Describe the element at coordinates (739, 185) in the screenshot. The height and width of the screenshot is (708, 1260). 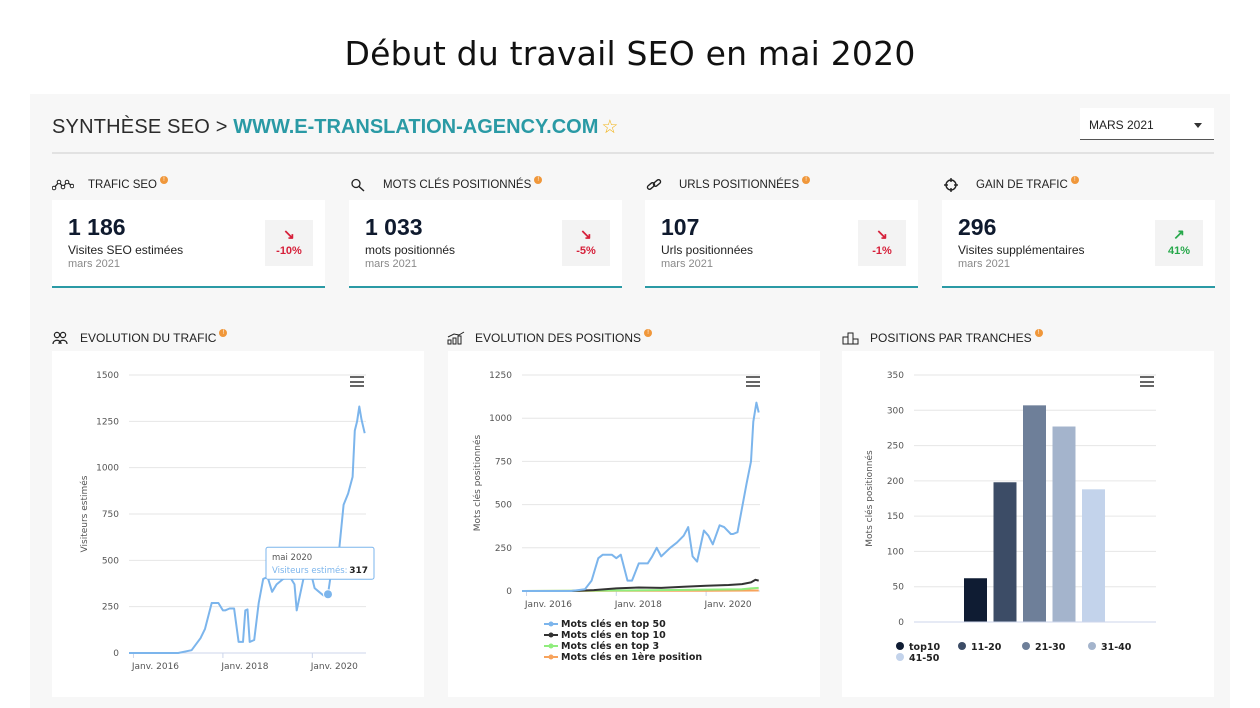
I see `kpi-label-text: URLS POSITIONNÉES` at that location.